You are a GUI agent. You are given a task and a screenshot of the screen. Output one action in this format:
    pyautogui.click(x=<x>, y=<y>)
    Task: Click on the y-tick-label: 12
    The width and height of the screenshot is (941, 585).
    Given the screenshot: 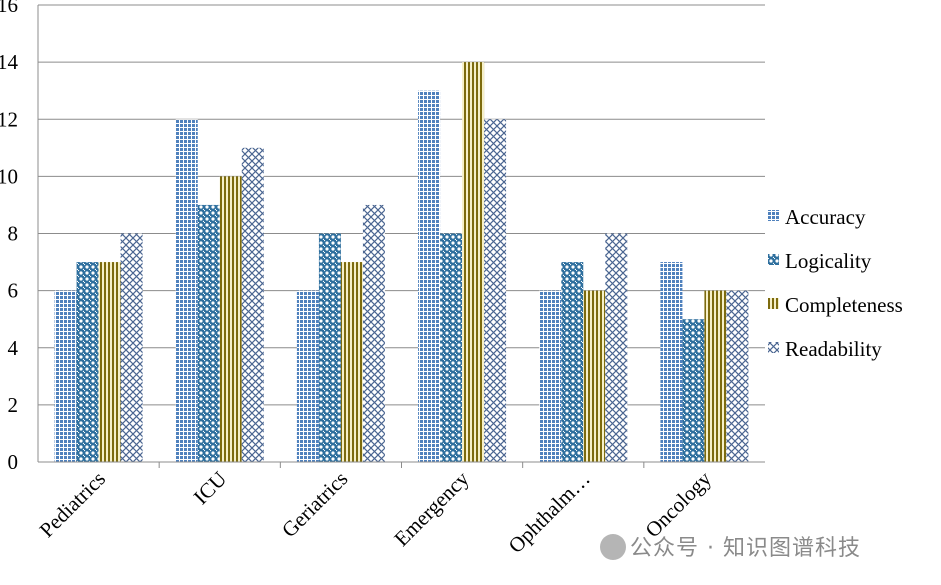 What is the action you would take?
    pyautogui.click(x=9, y=119)
    